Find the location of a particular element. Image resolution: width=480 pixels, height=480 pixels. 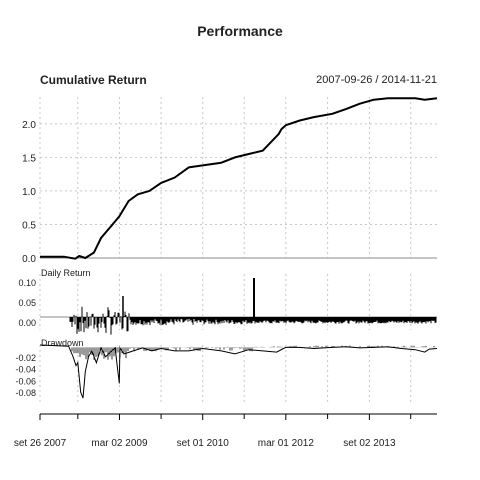

y-tick-label-p2-0: -0.02 is located at coordinates (25, 358).